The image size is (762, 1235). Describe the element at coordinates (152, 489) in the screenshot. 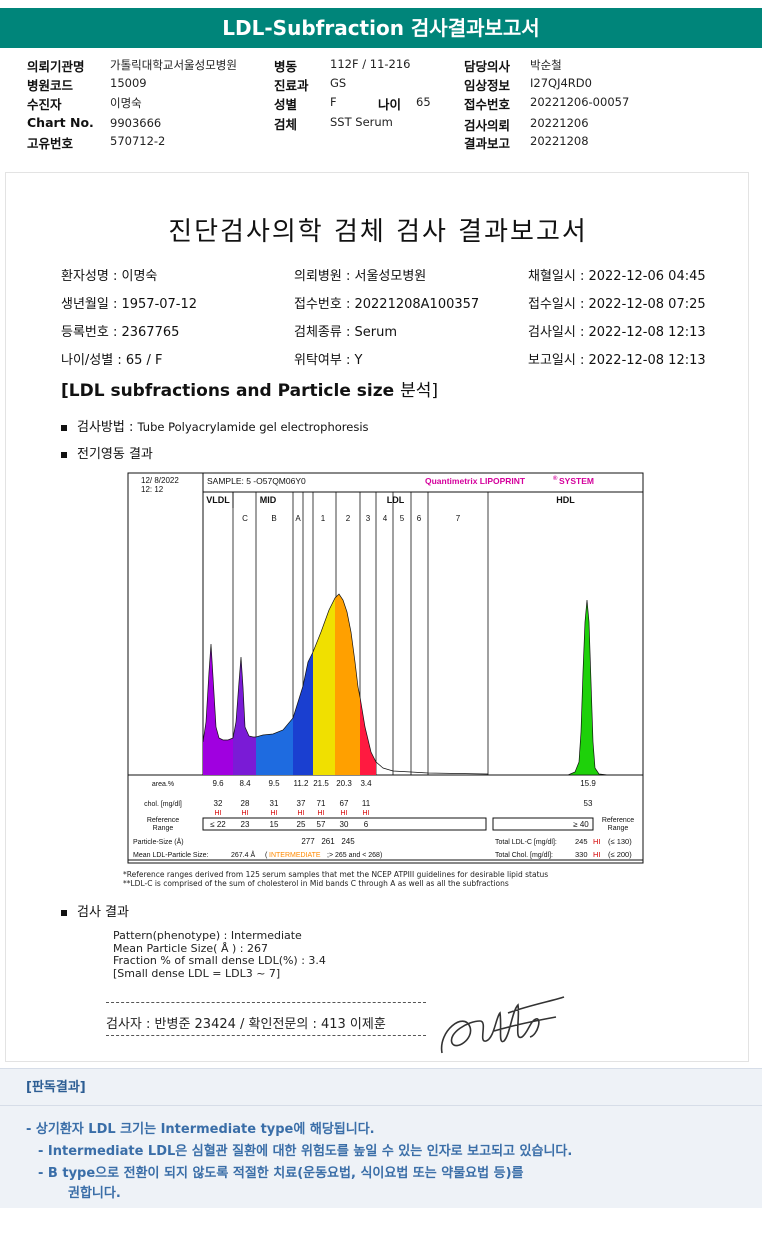

I see `chart-time: 12` at that location.